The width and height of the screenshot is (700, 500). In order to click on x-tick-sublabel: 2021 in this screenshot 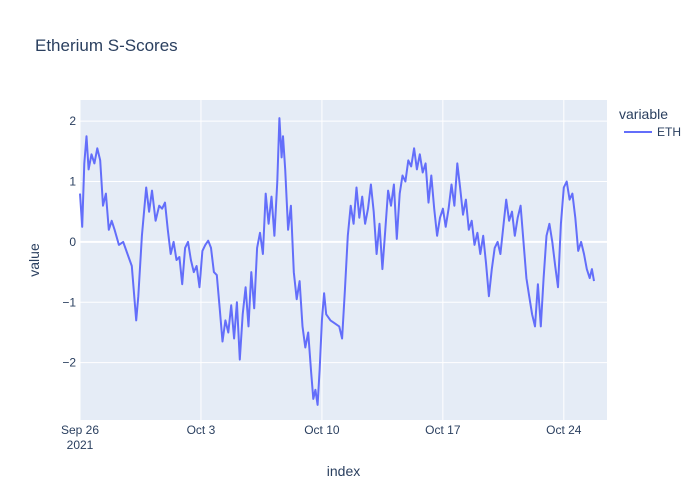, I will do `click(80, 445)`.